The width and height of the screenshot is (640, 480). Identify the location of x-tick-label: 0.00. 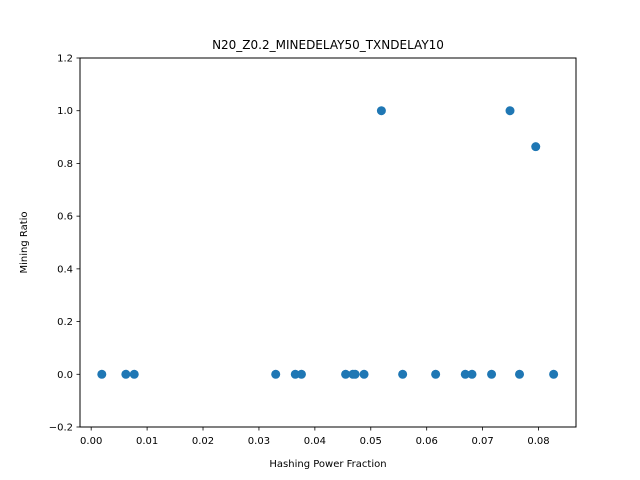
(91, 441).